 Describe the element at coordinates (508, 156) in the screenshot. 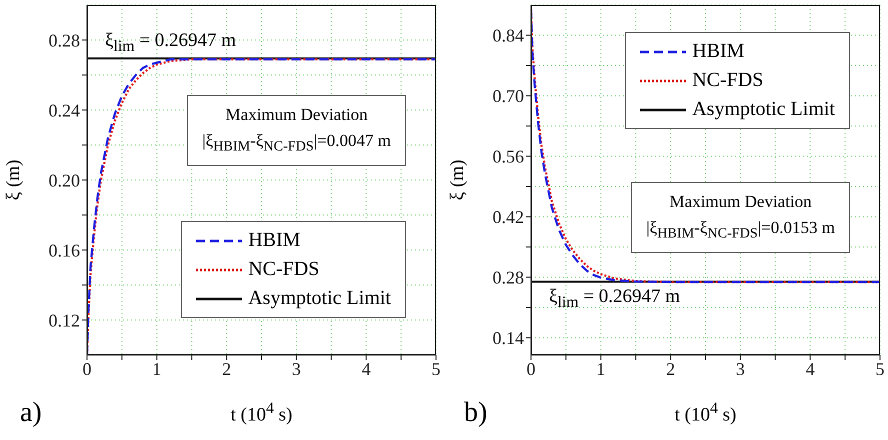

I see `y-tick-label: 0.56` at that location.